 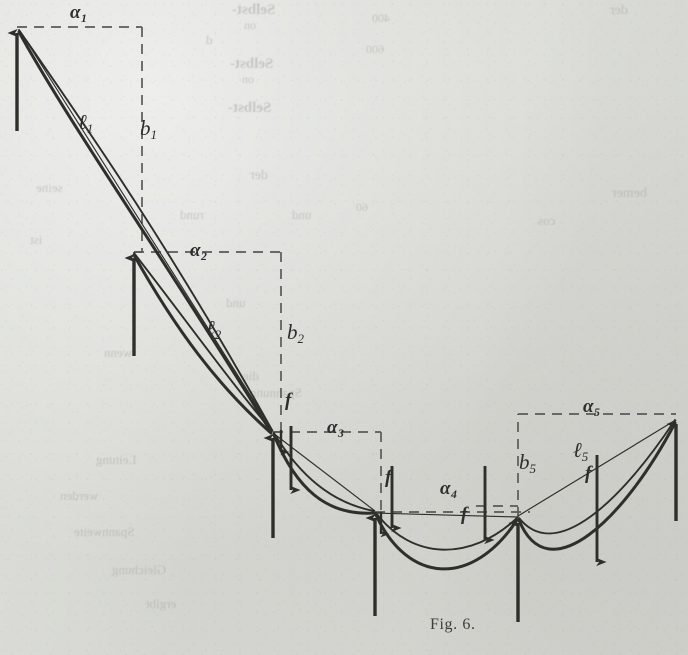 I want to click on height-1-label: b1, so click(x=149, y=129).